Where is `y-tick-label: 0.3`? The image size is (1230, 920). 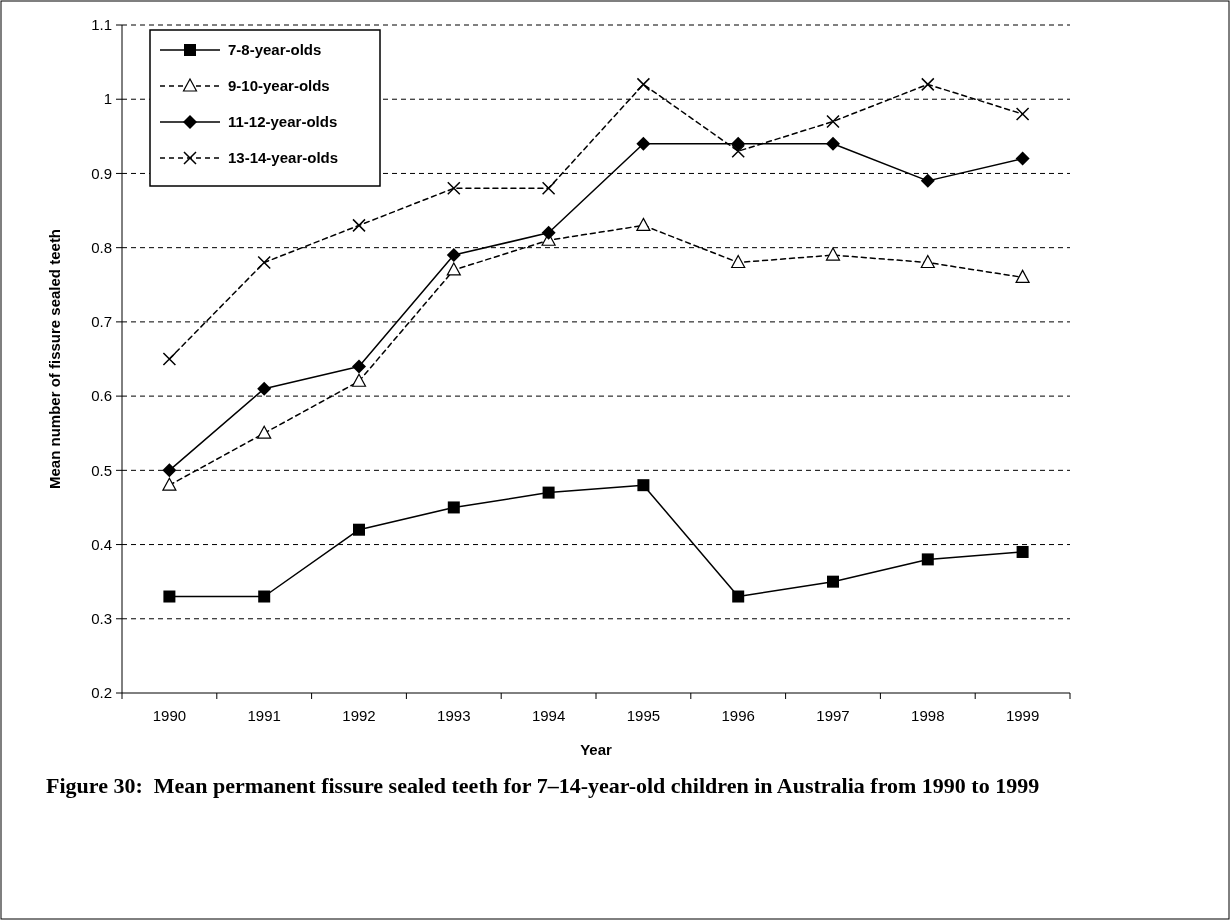 y-tick-label: 0.3 is located at coordinates (101, 619).